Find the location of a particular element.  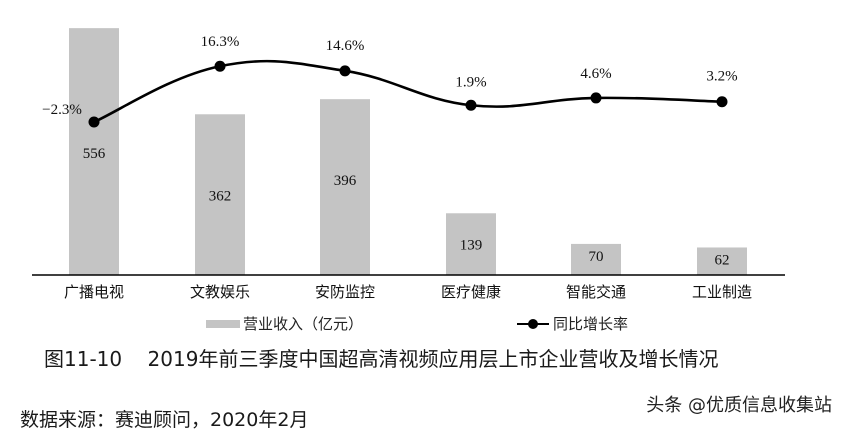

category-label: 智能交通 is located at coordinates (596, 291).